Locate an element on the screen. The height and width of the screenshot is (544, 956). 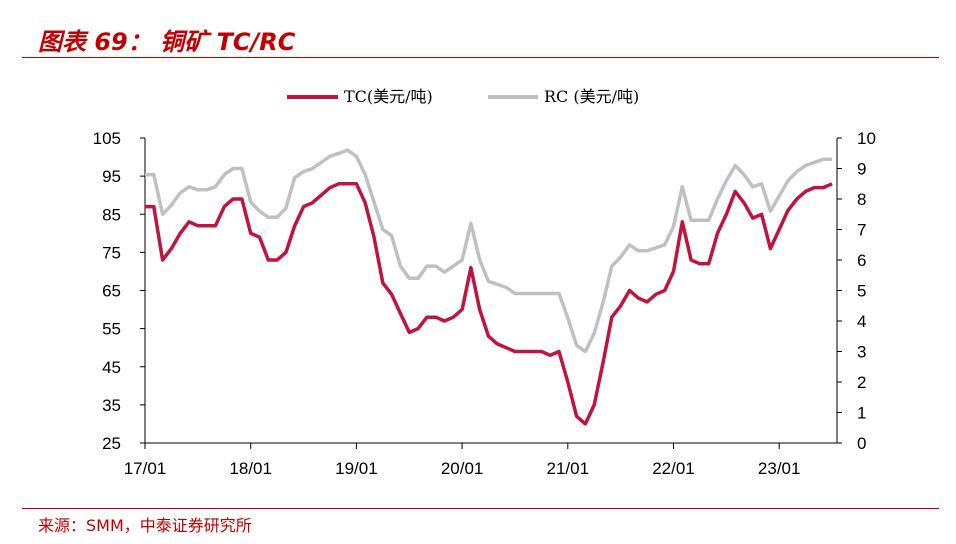
x-tick-label: 22/01 is located at coordinates (673, 468).